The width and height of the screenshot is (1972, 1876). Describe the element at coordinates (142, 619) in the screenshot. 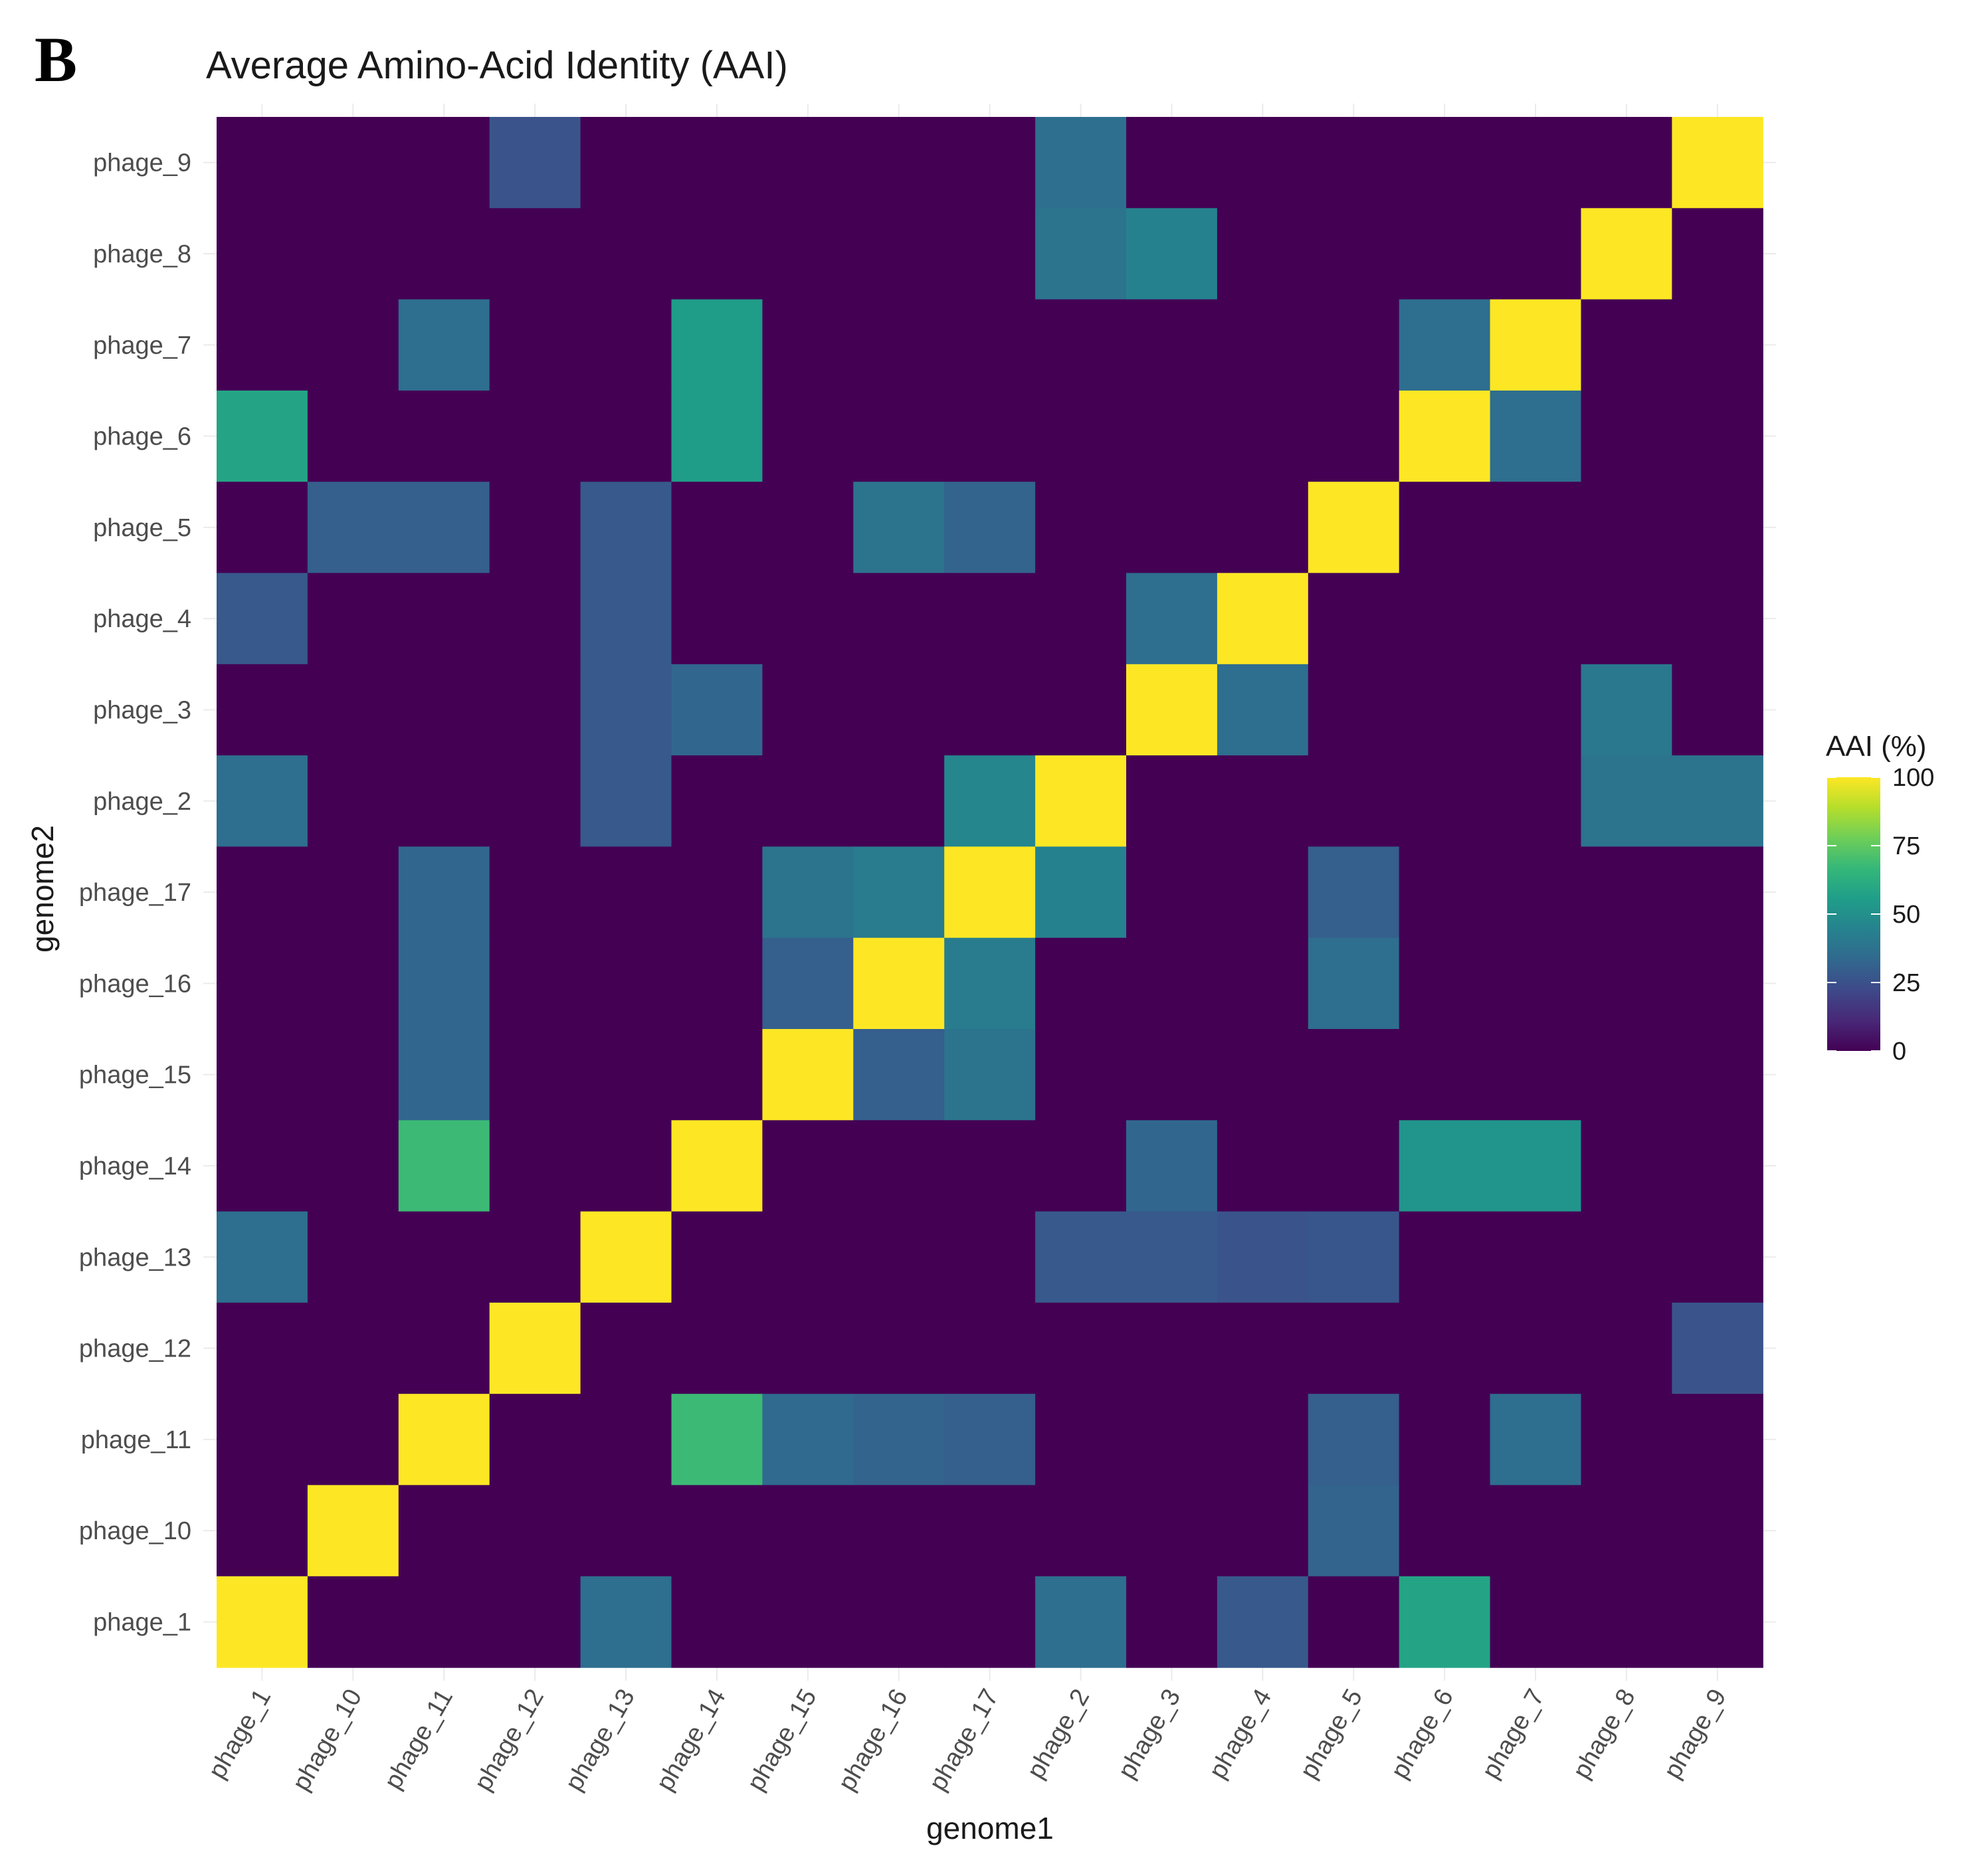

I see `y-tick-label: phage_4` at that location.